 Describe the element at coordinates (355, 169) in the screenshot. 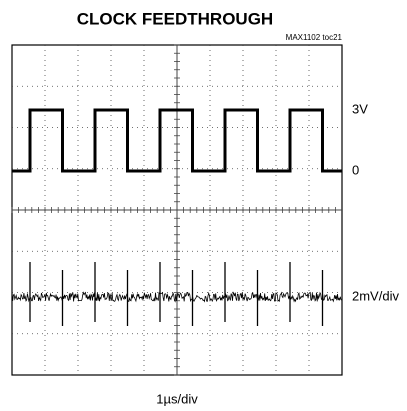

I see `trace-label: 0` at that location.